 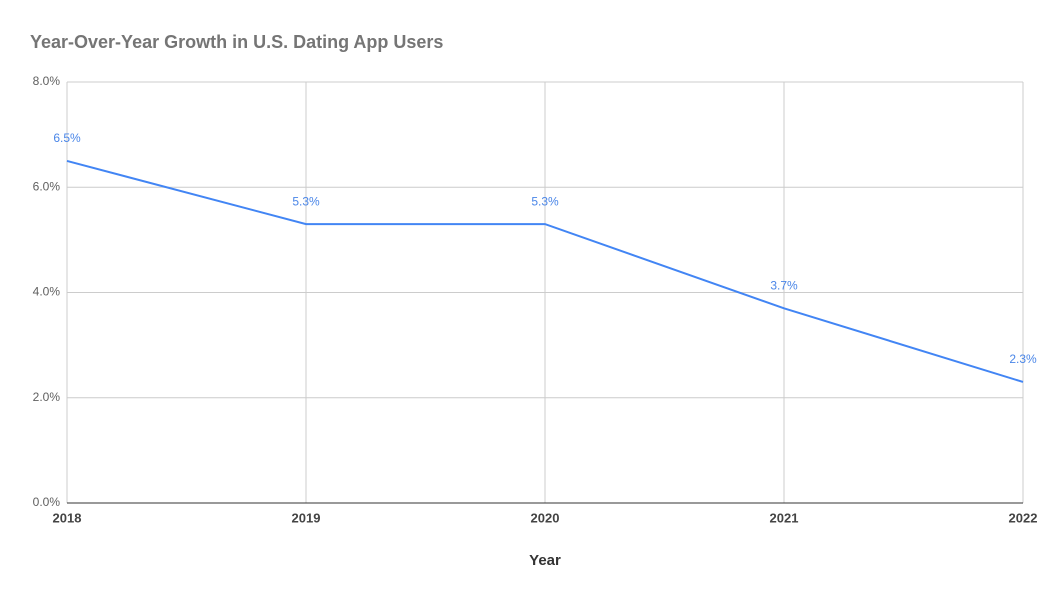 I want to click on y-tick-label: 6.0%, so click(x=47, y=186).